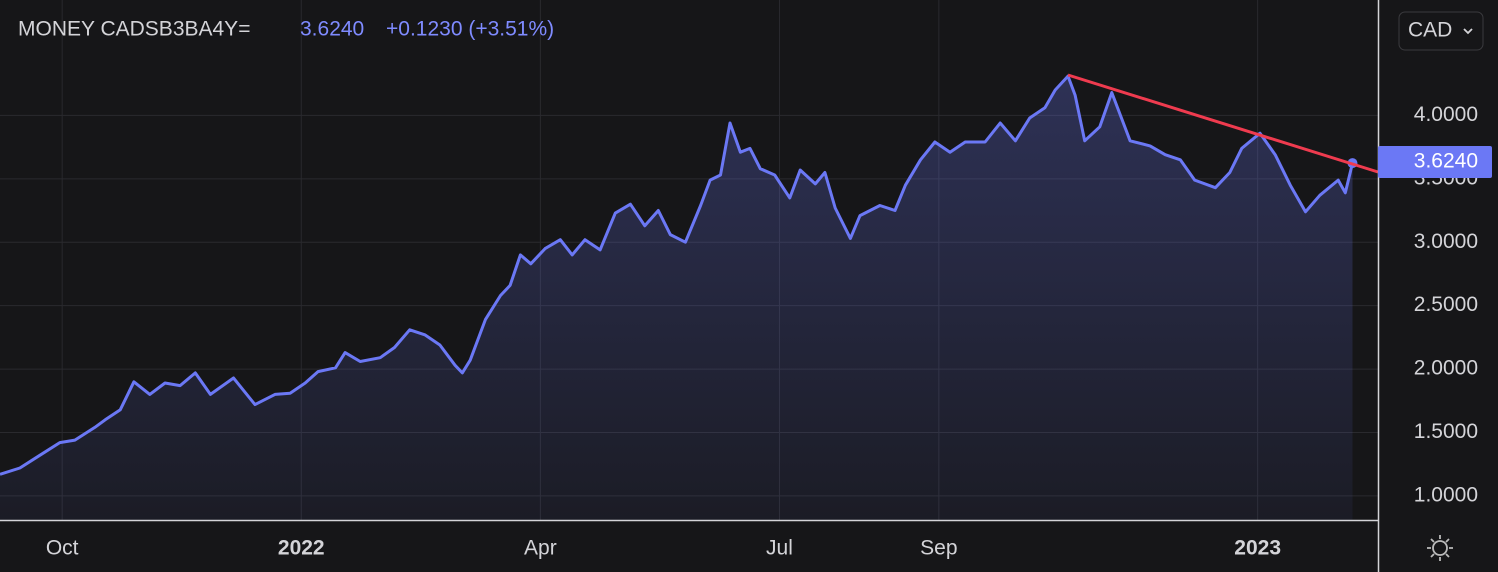 The height and width of the screenshot is (572, 1498). What do you see at coordinates (1468, 31) in the screenshot?
I see `chevron` at bounding box center [1468, 31].